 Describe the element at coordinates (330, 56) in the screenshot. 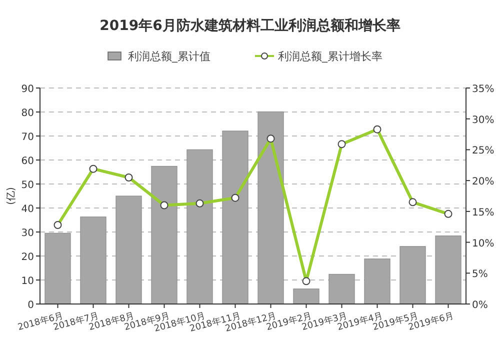

I see `legend-label: 利润总额_累计增长率` at that location.